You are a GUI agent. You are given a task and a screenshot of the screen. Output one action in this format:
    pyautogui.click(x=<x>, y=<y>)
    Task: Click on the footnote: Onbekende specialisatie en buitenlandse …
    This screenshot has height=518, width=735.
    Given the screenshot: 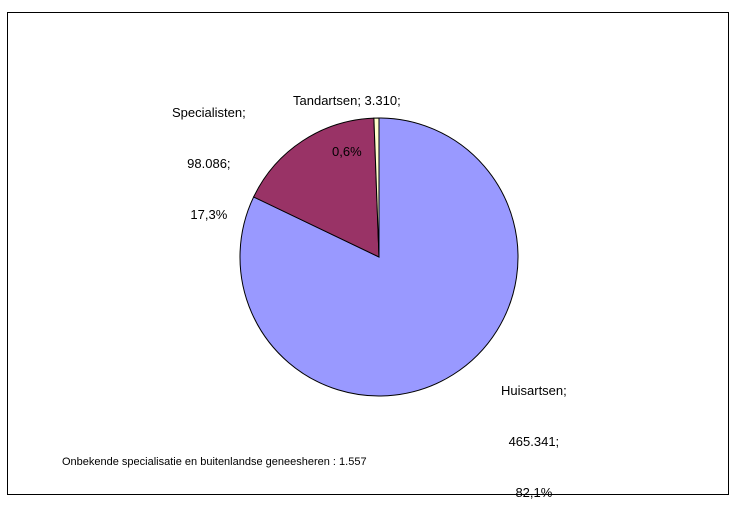 What is the action you would take?
    pyautogui.click(x=214, y=462)
    